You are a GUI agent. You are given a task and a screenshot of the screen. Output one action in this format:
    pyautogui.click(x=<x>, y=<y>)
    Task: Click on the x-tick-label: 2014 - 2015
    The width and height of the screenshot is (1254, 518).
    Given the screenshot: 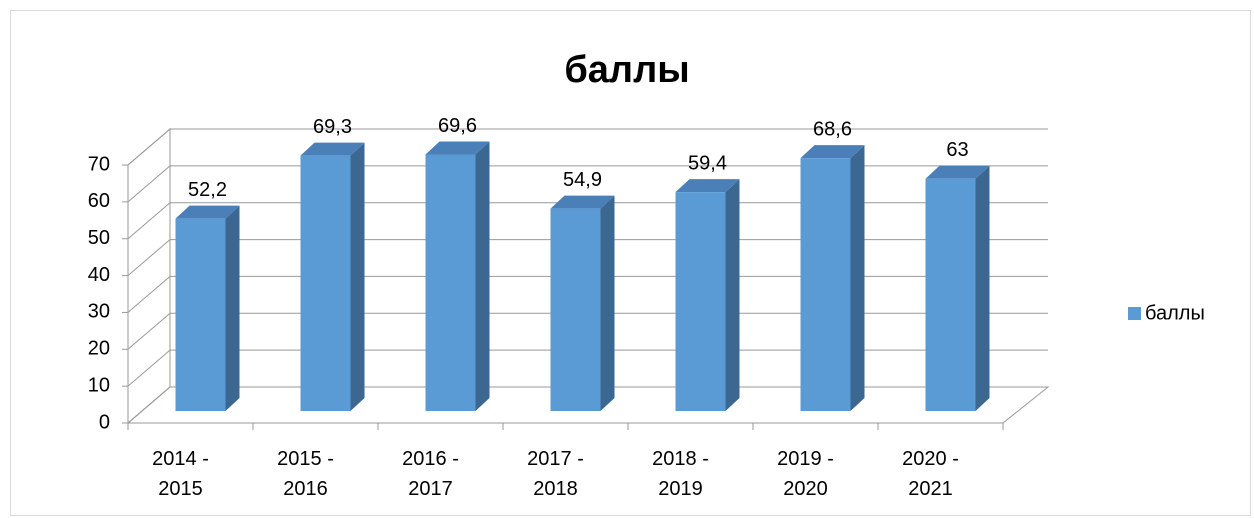 What is the action you would take?
    pyautogui.click(x=180, y=474)
    